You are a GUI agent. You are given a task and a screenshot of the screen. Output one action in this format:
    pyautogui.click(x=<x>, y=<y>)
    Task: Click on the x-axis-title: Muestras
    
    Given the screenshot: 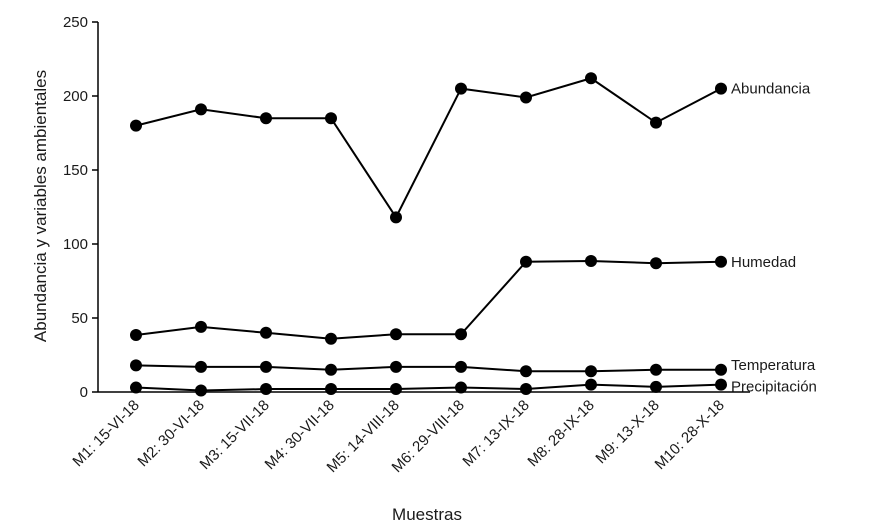 What is the action you would take?
    pyautogui.click(x=427, y=514)
    